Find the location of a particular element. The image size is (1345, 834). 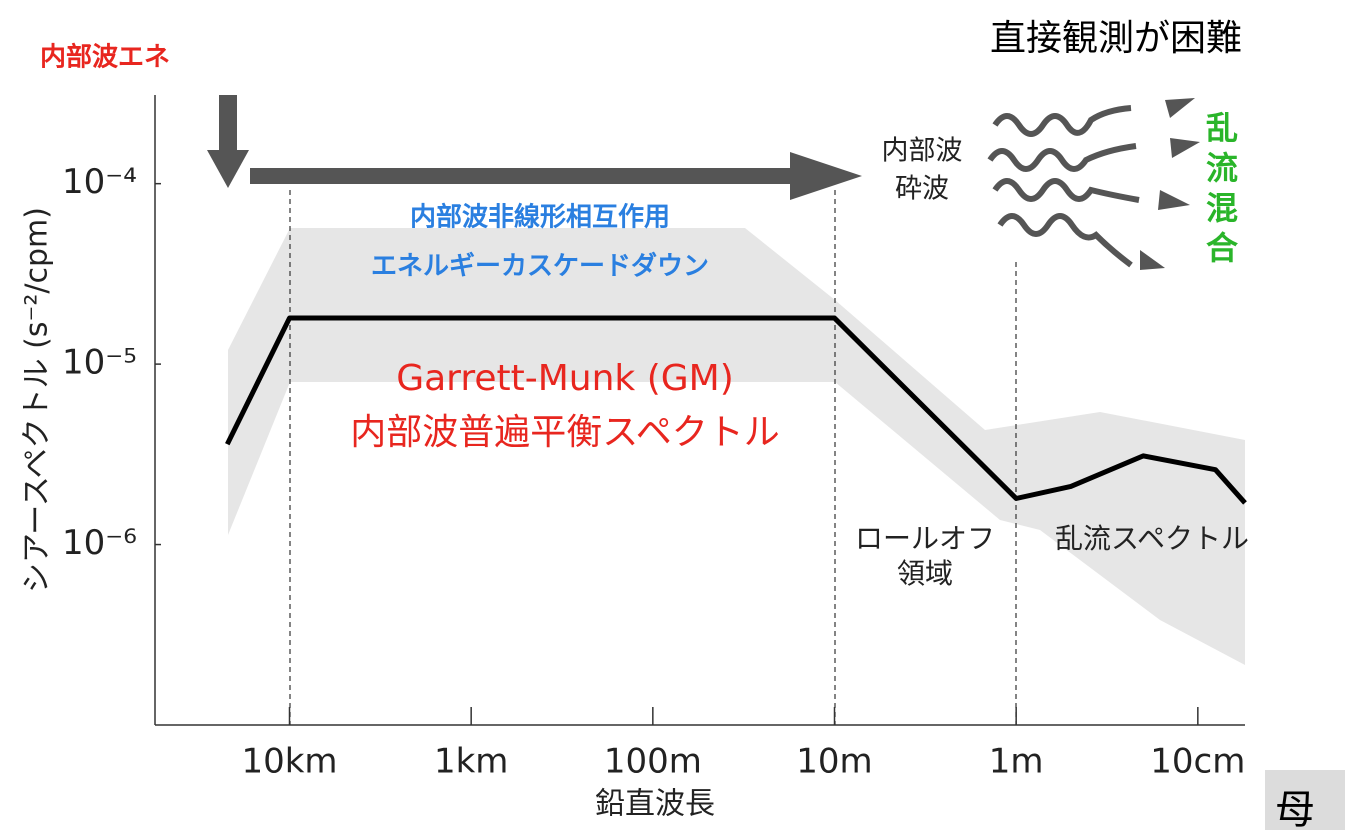

title-right: 直接観測が困難 is located at coordinates (1116, 38).